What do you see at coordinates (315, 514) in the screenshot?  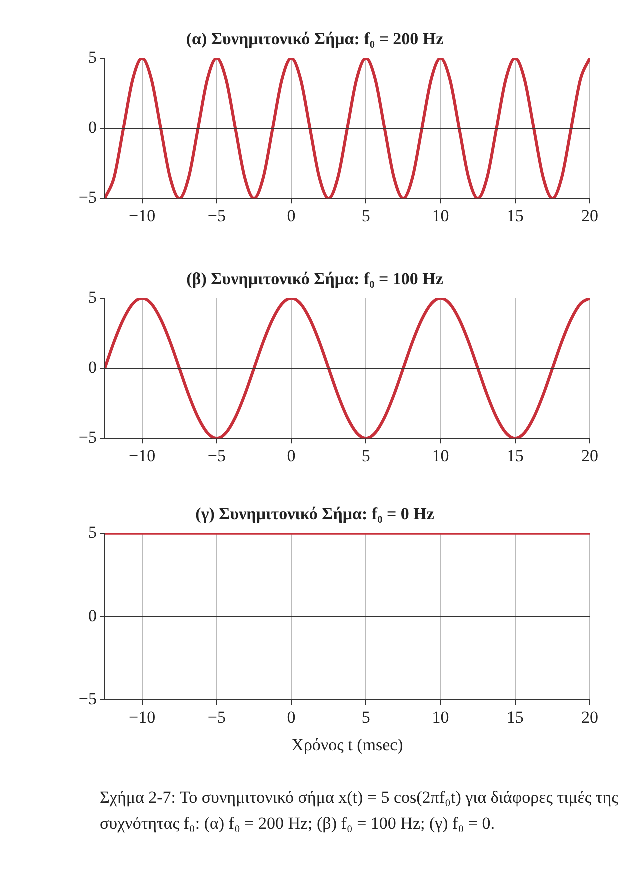 I see `chart-title: (γ) Συνημιτονικό Σήμα: f₀ = 0 Hz` at bounding box center [315, 514].